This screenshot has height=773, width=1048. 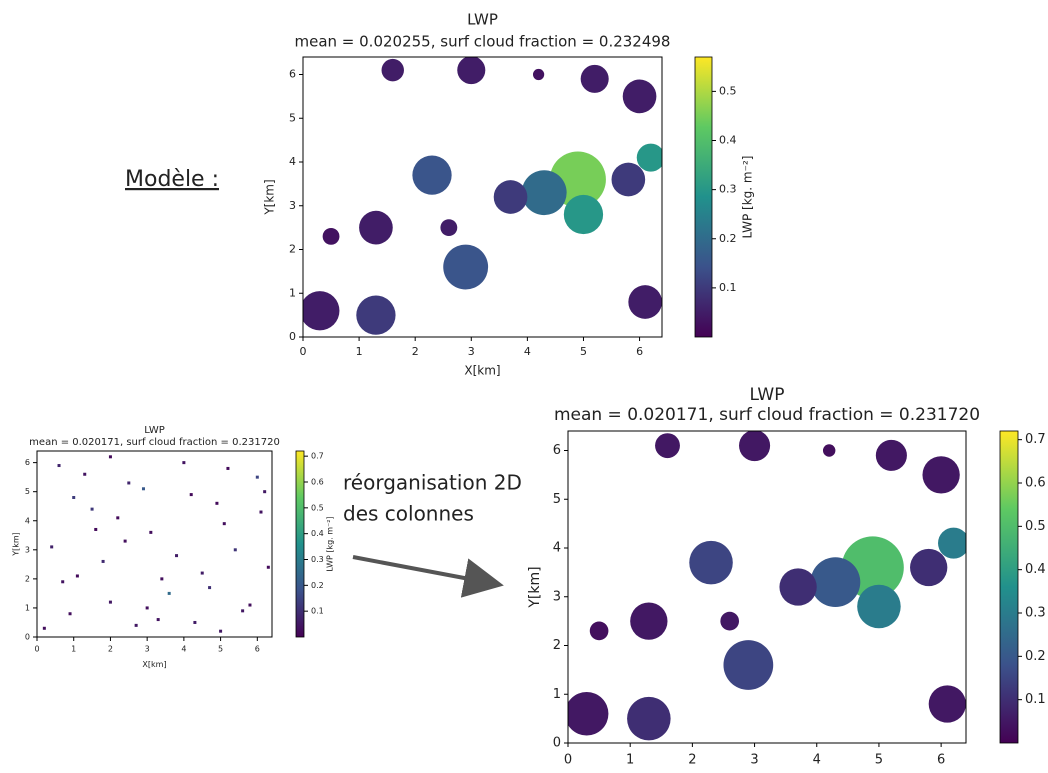 I want to click on y-tick-label: 4, so click(x=557, y=548).